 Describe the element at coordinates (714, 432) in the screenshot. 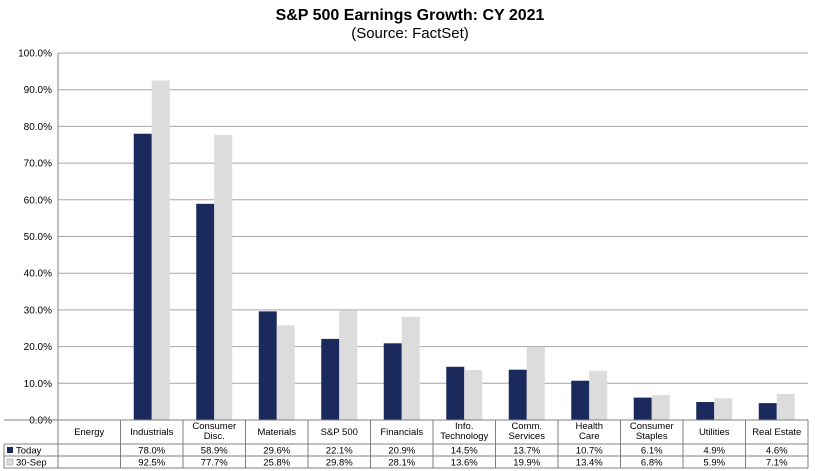

I see `x-tick-label: Utilities` at that location.